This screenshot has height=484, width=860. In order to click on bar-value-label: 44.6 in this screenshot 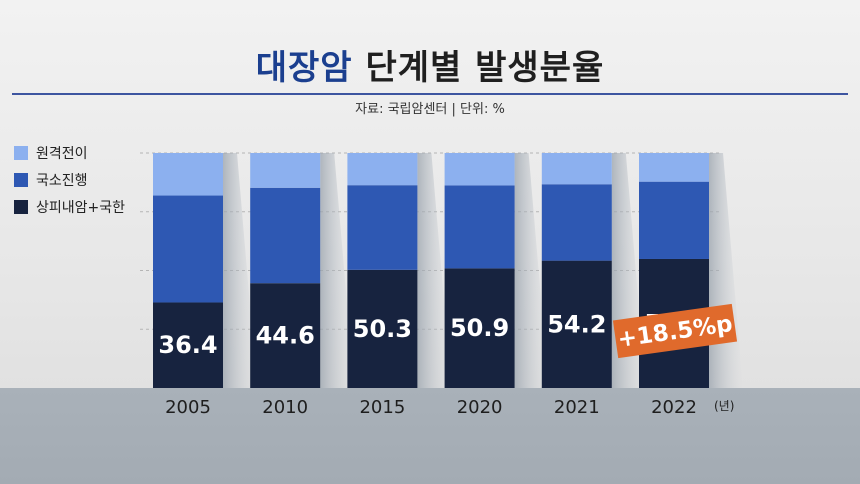, I will do `click(285, 336)`.